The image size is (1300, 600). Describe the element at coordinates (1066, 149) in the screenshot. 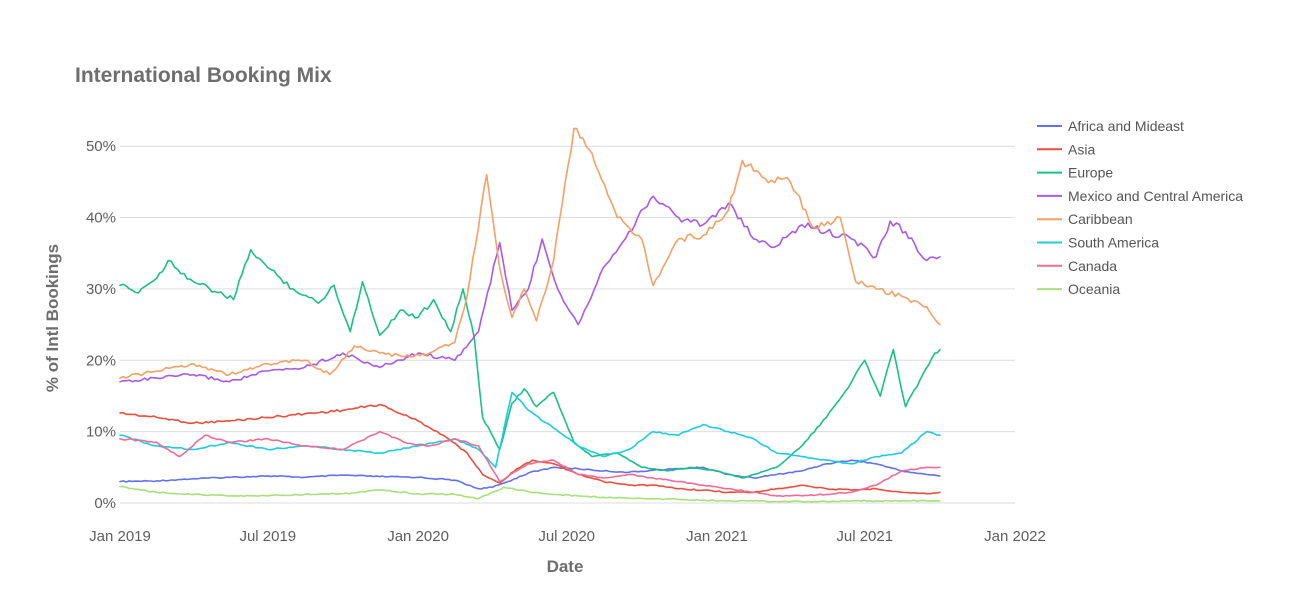

I see `legend-item-asia: Asia` at that location.